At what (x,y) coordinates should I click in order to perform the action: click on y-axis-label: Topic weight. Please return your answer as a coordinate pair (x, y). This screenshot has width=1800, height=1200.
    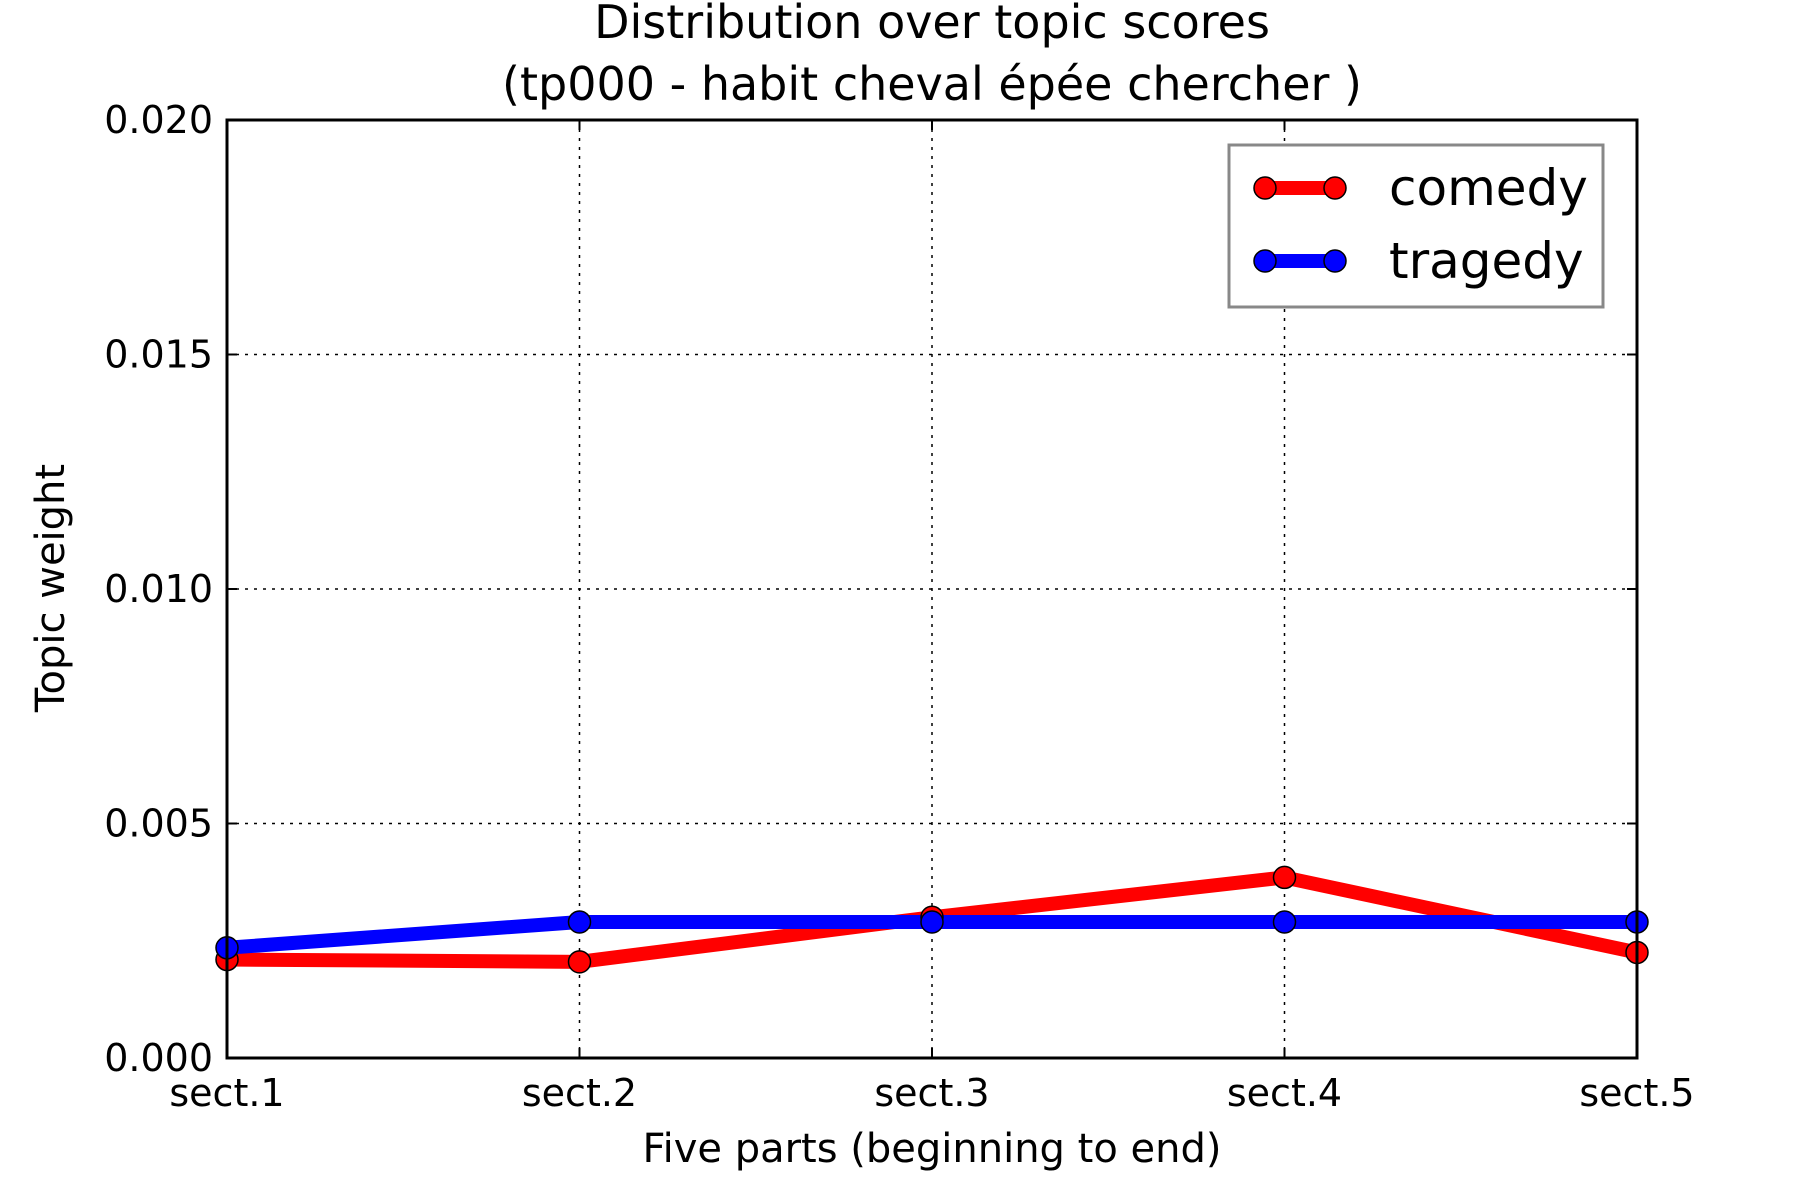
    Looking at the image, I should click on (51, 588).